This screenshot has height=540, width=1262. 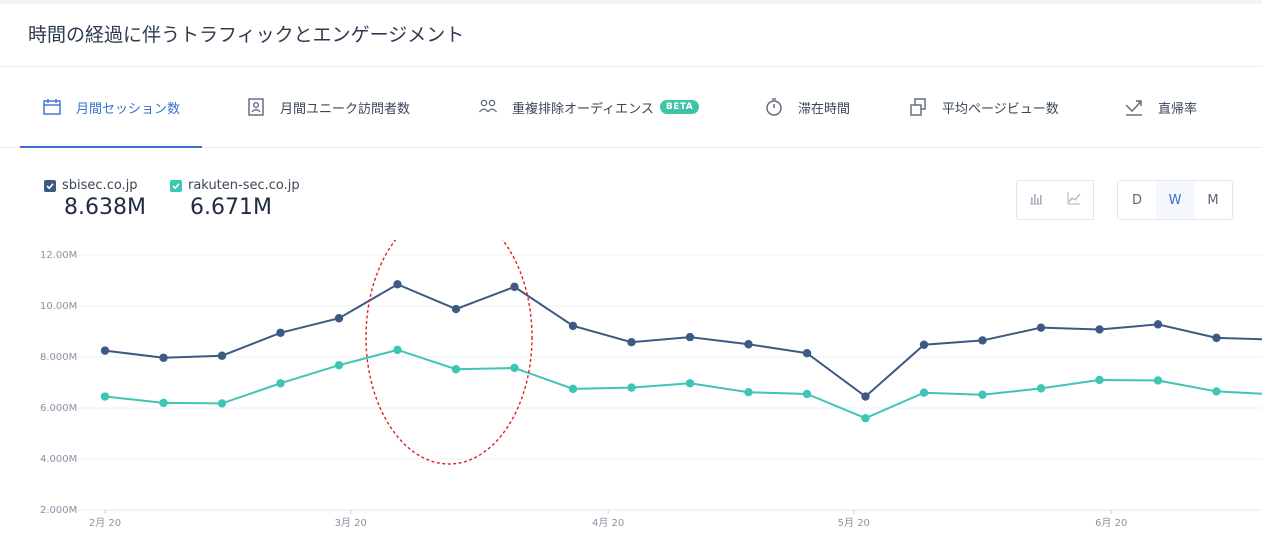 What do you see at coordinates (918, 107) in the screenshot?
I see `pages-icon` at bounding box center [918, 107].